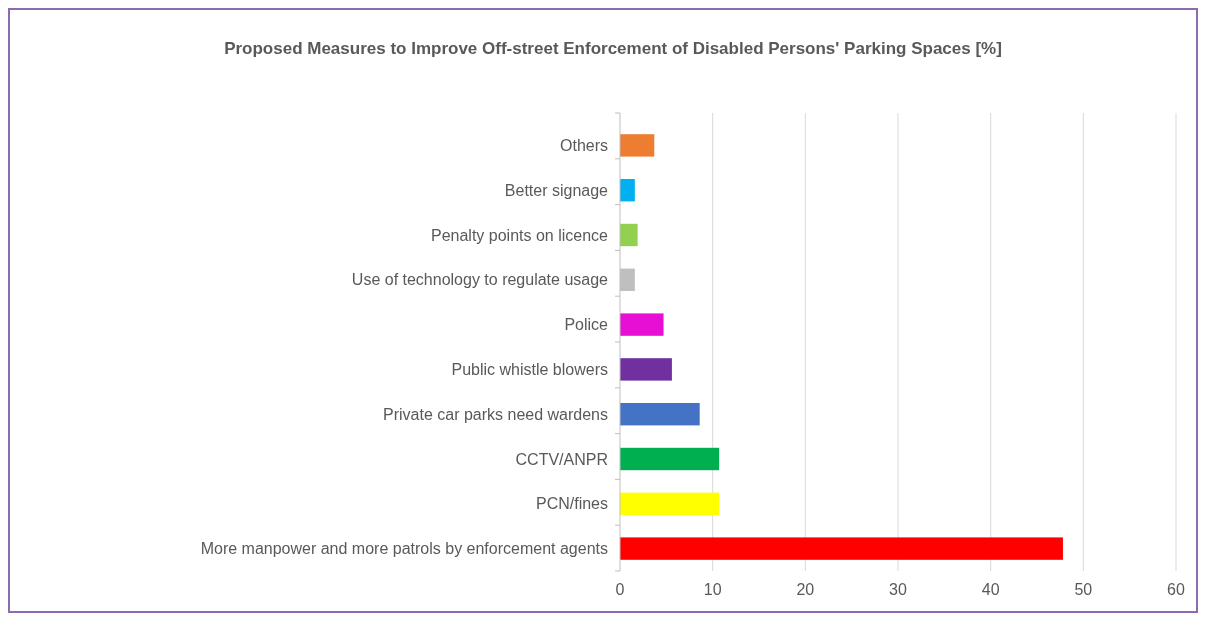  Describe the element at coordinates (586, 325) in the screenshot. I see `y-tick-label: Police` at that location.